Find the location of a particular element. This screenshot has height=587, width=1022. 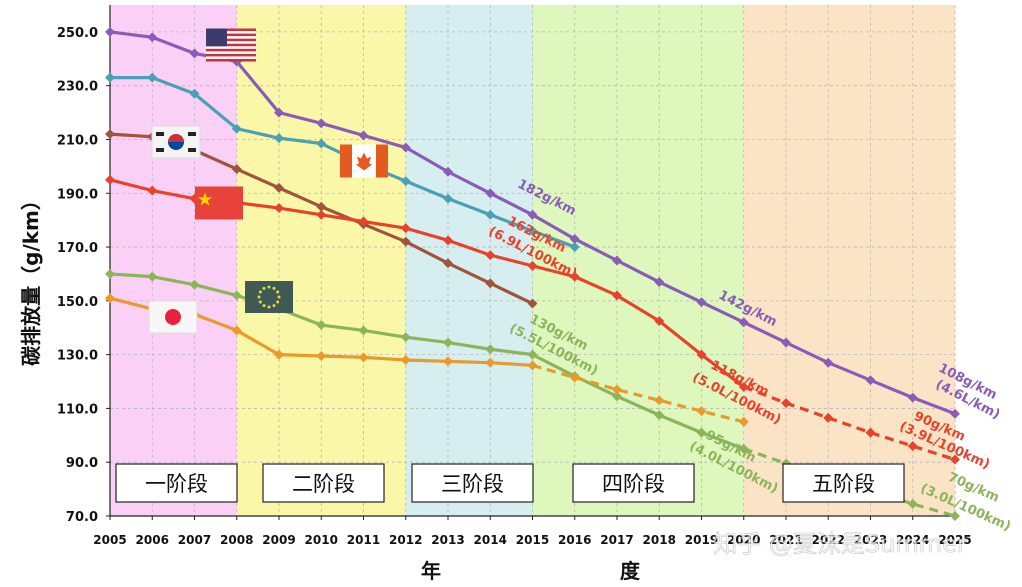

korea-flag-icon is located at coordinates (176, 142).